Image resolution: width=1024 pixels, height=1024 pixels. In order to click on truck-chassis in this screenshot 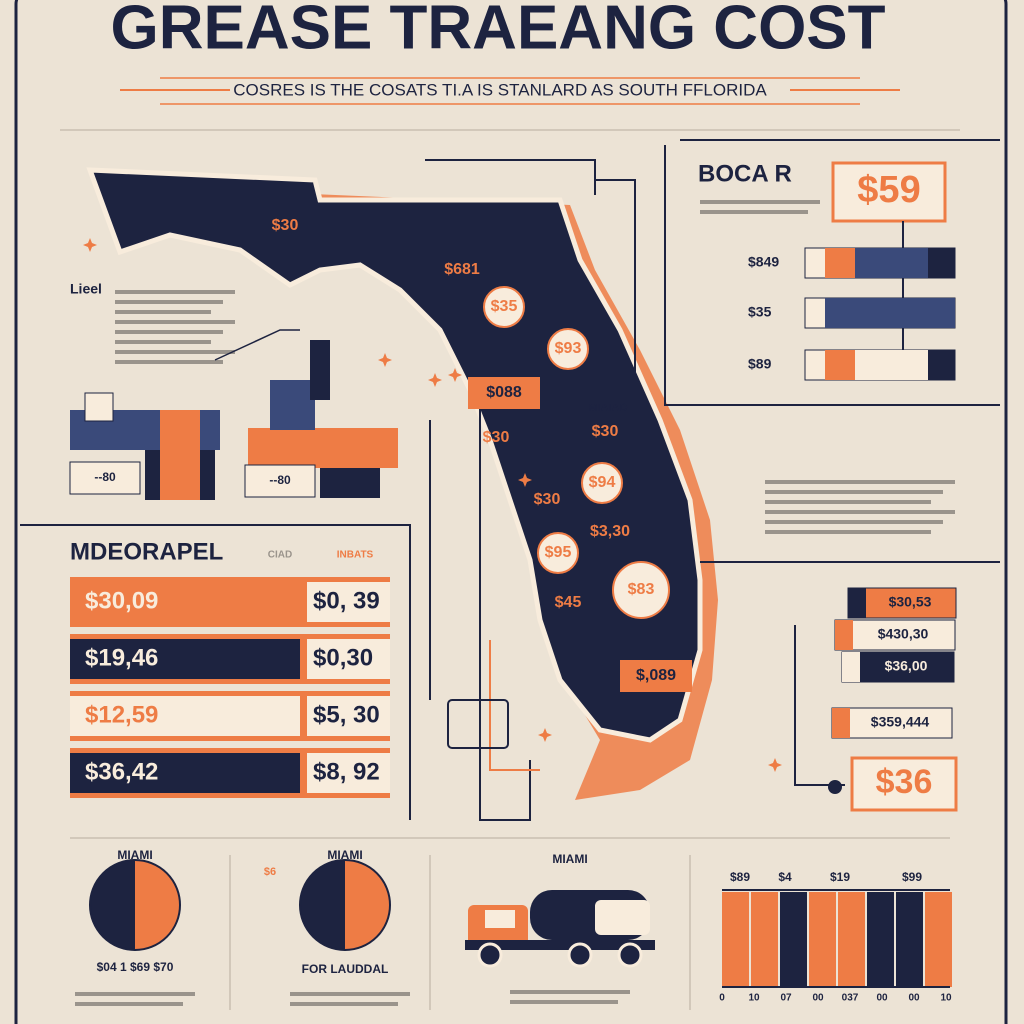, I will do `click(560, 945)`.